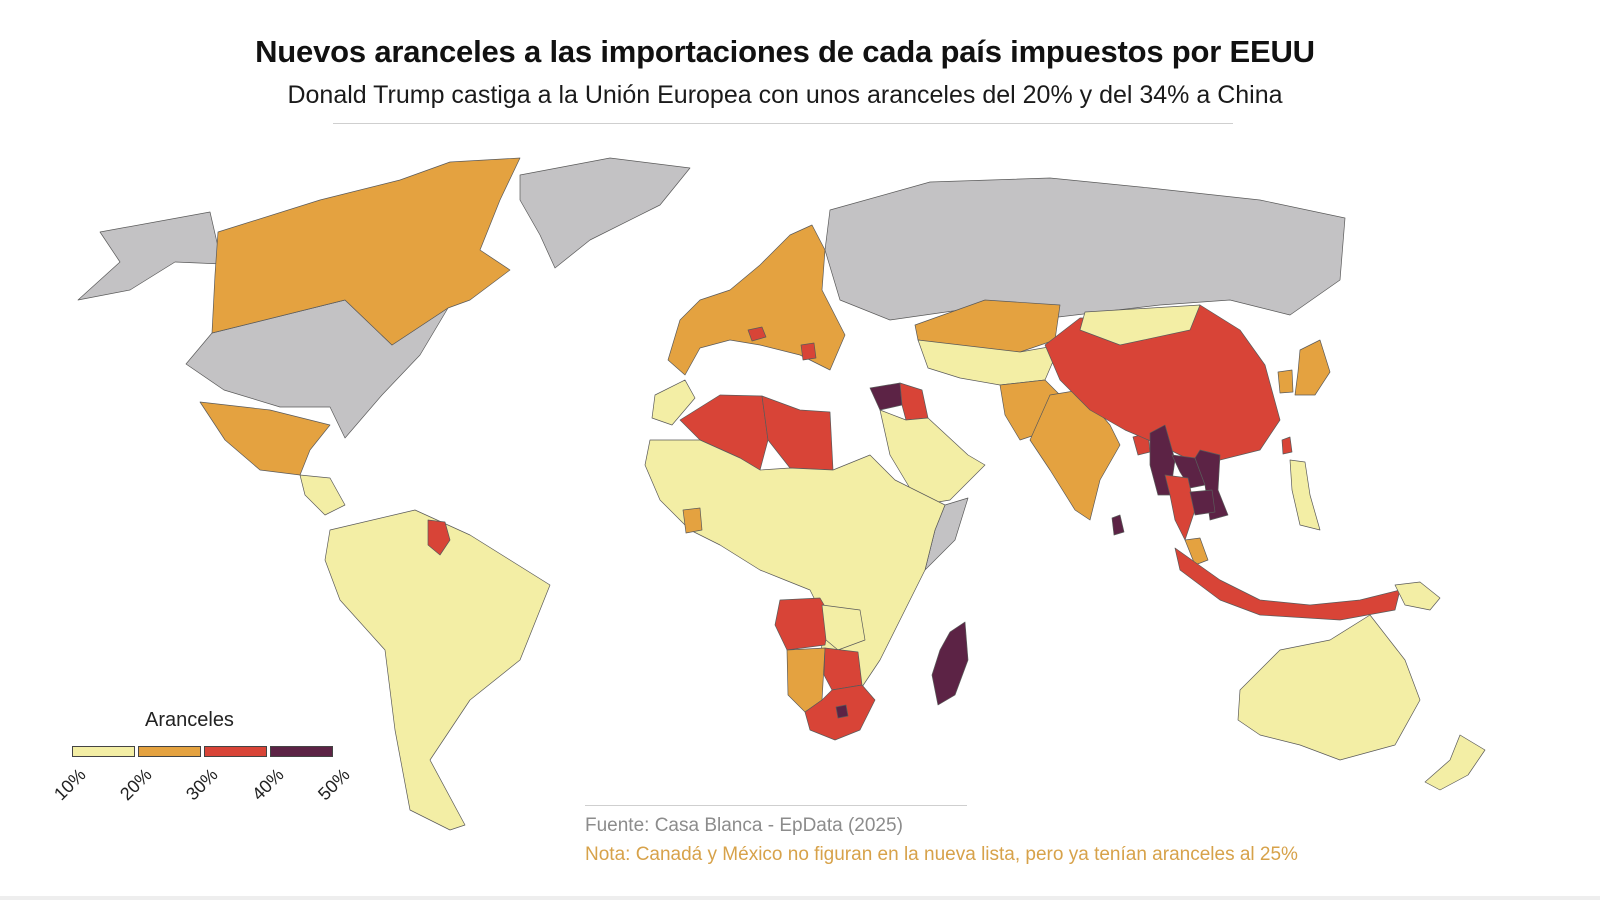 Image resolution: width=1600 pixels, height=900 pixels. I want to click on map-region-corea-del-sur: Corea del Sur, so click(1285, 381).